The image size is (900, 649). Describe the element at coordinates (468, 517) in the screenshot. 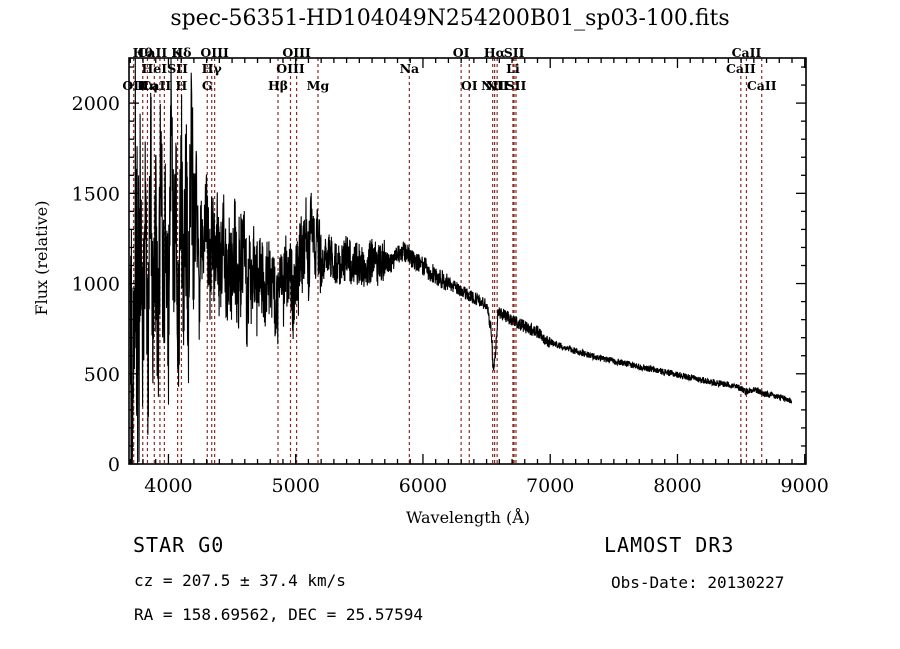

I see `x-axis-label: Wavelength (Å)` at that location.